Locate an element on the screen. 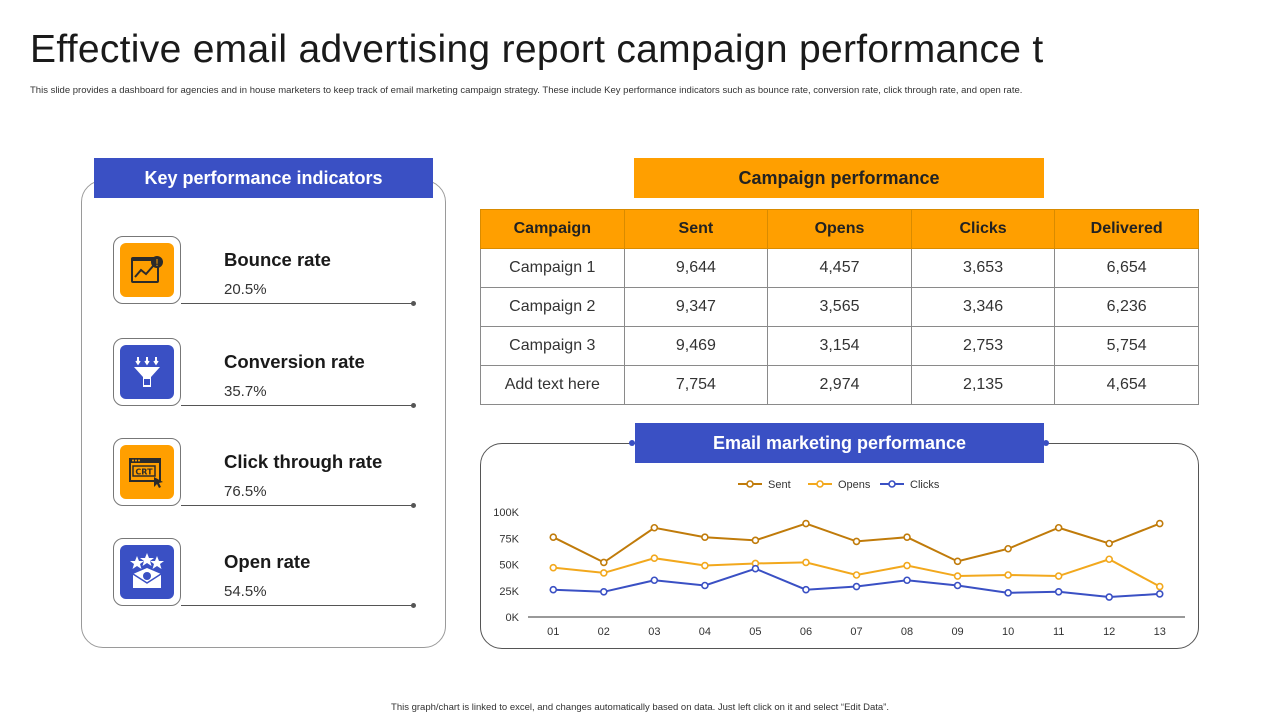 Image resolution: width=1280 pixels, height=720 pixels. x-tick-label: 02 is located at coordinates (604, 632).